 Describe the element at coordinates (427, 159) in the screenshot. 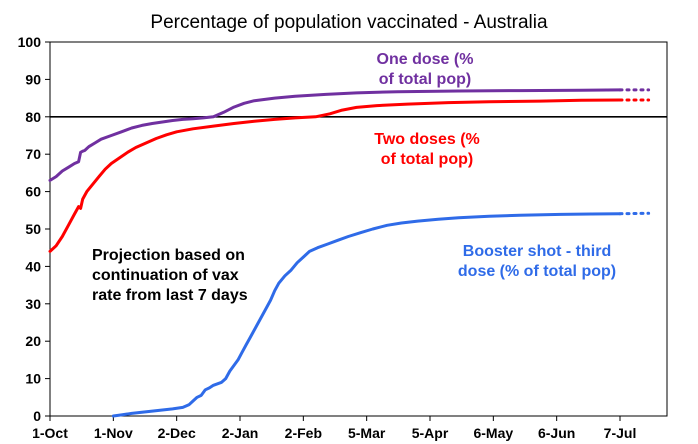

I see `series-label-1: of total pop)` at that location.